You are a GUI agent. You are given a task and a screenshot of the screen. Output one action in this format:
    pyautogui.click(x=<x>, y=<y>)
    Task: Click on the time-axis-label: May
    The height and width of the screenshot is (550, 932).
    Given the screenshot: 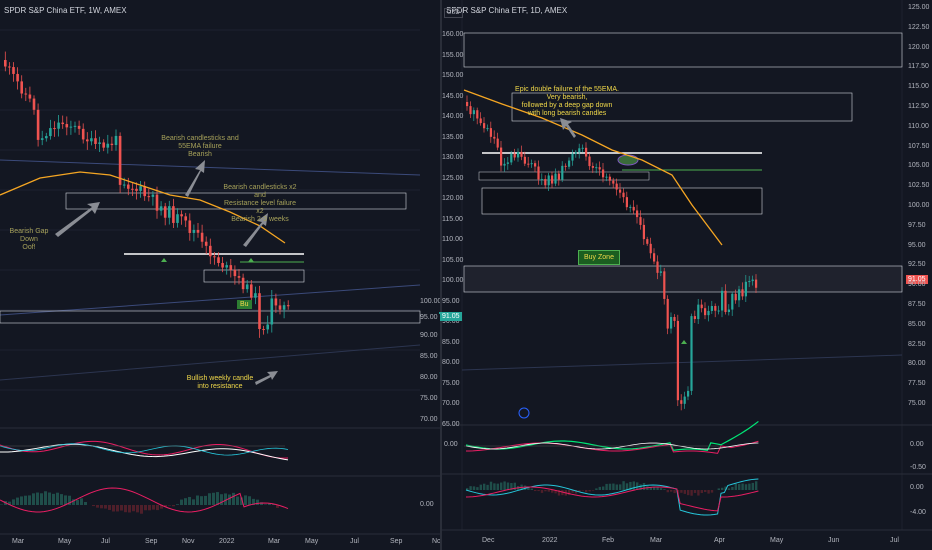 What is the action you would take?
    pyautogui.click(x=65, y=541)
    